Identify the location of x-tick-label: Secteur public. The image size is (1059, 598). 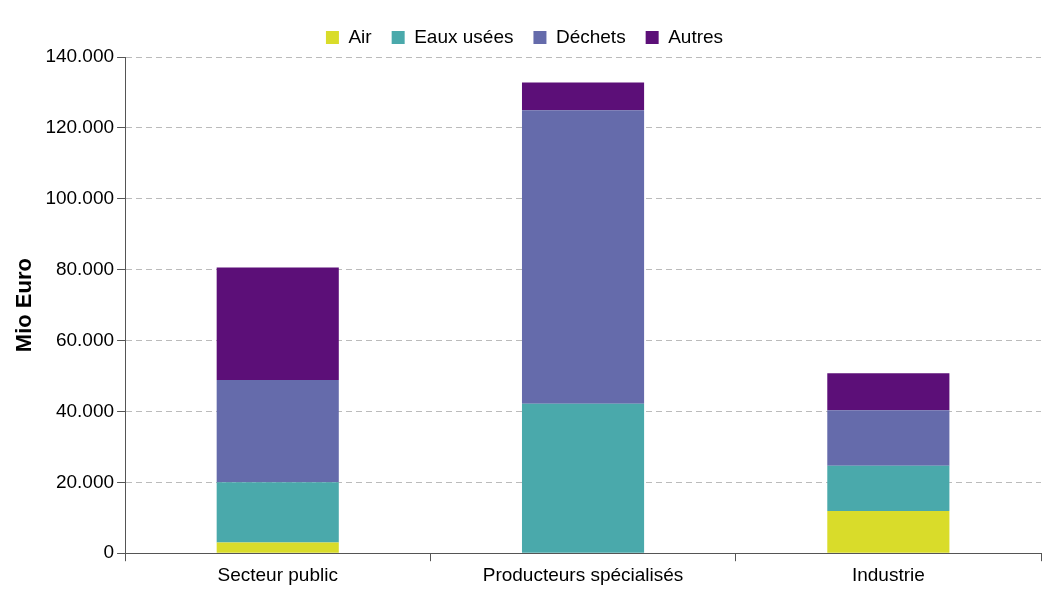
(277, 574).